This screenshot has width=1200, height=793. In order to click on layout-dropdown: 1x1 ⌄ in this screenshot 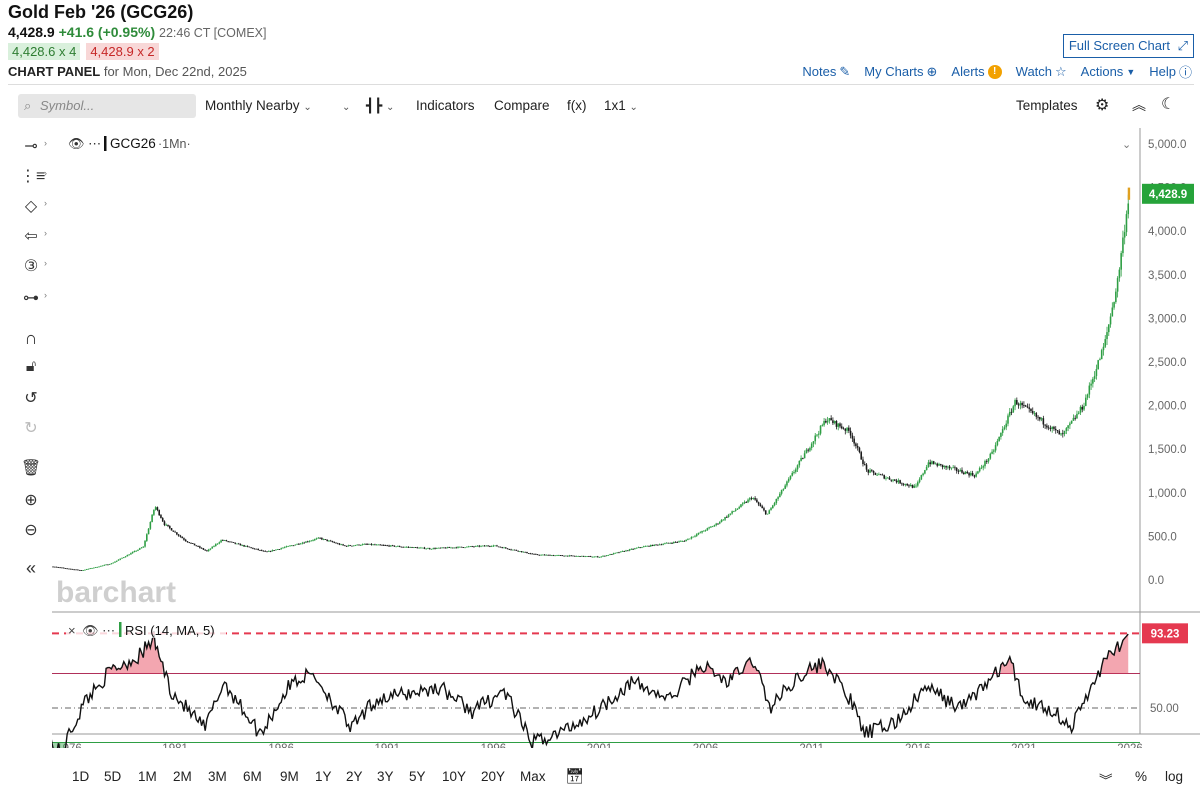, I will do `click(621, 105)`.